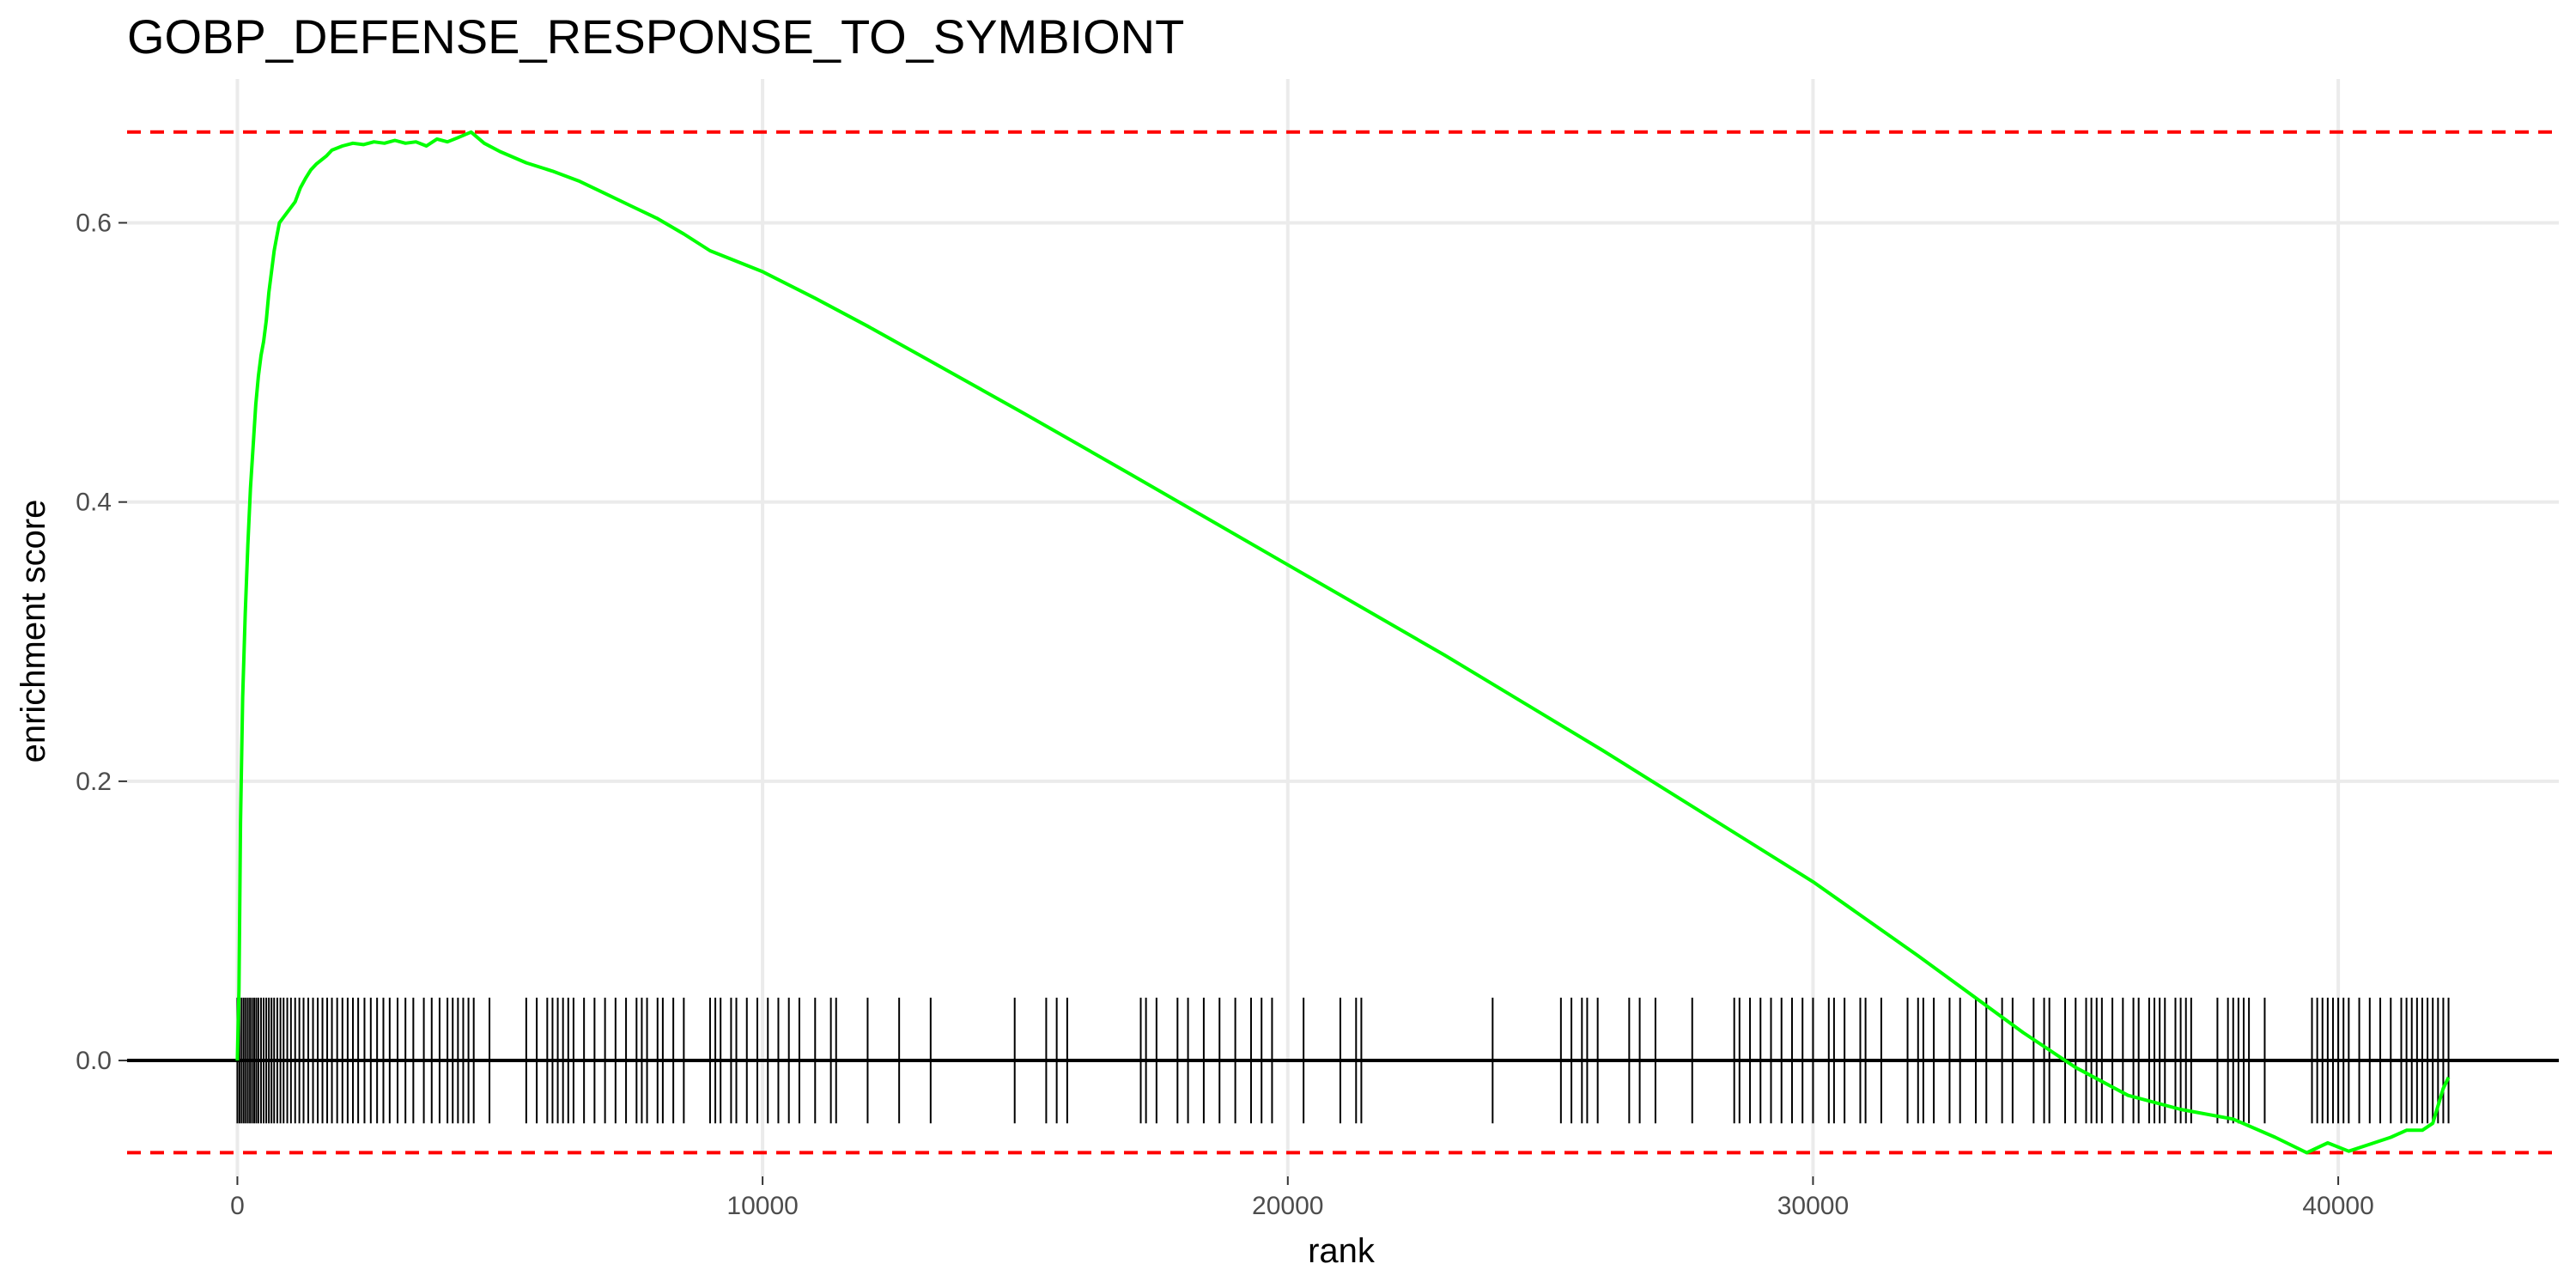 The height and width of the screenshot is (1288, 2576). I want to click on y-axis-ticks: 0.0 0.2 0.4 0.6, so click(101, 642).